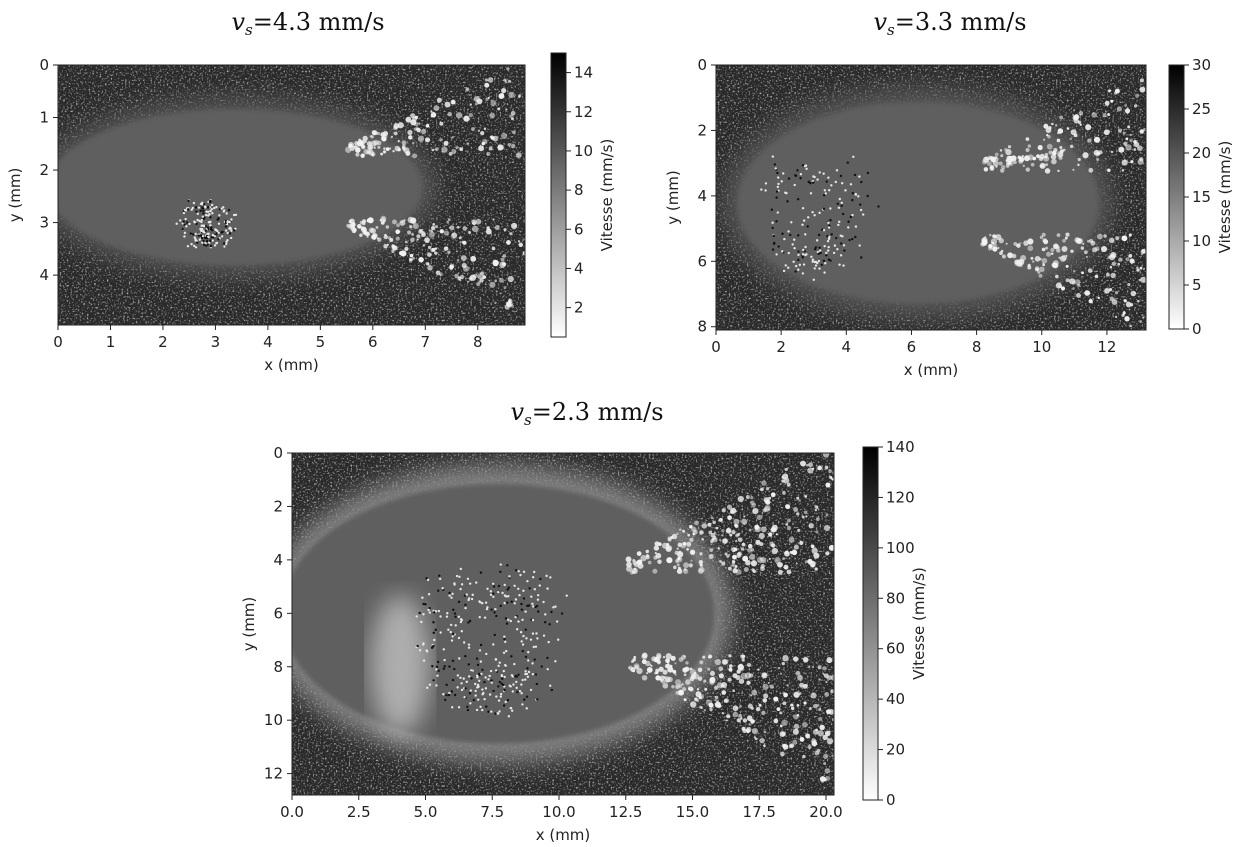 Image resolution: width=1241 pixels, height=847 pixels. What do you see at coordinates (900, 447) in the screenshot?
I see `colorbar-tick-label: 140` at bounding box center [900, 447].